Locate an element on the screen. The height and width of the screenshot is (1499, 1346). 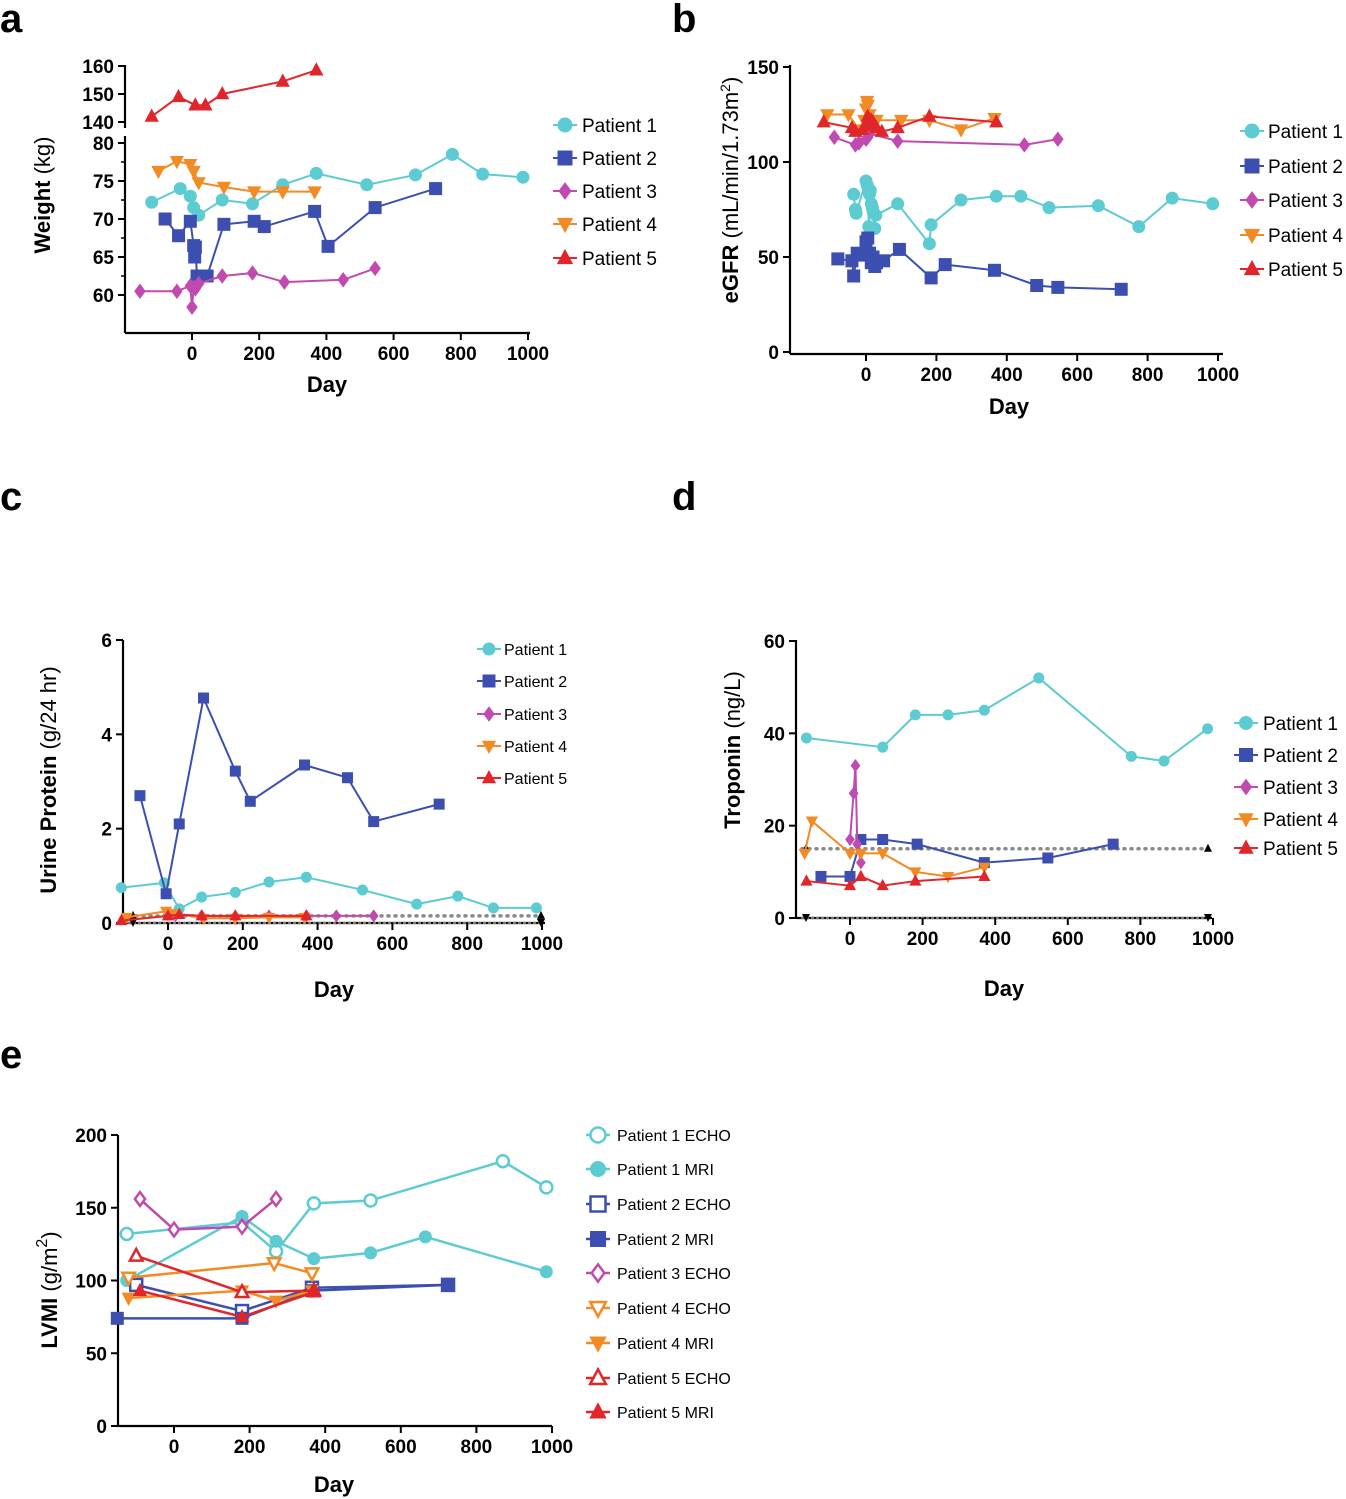
panel-c-y-label: Urine Protein (g/24 hr) is located at coordinates (48, 779).